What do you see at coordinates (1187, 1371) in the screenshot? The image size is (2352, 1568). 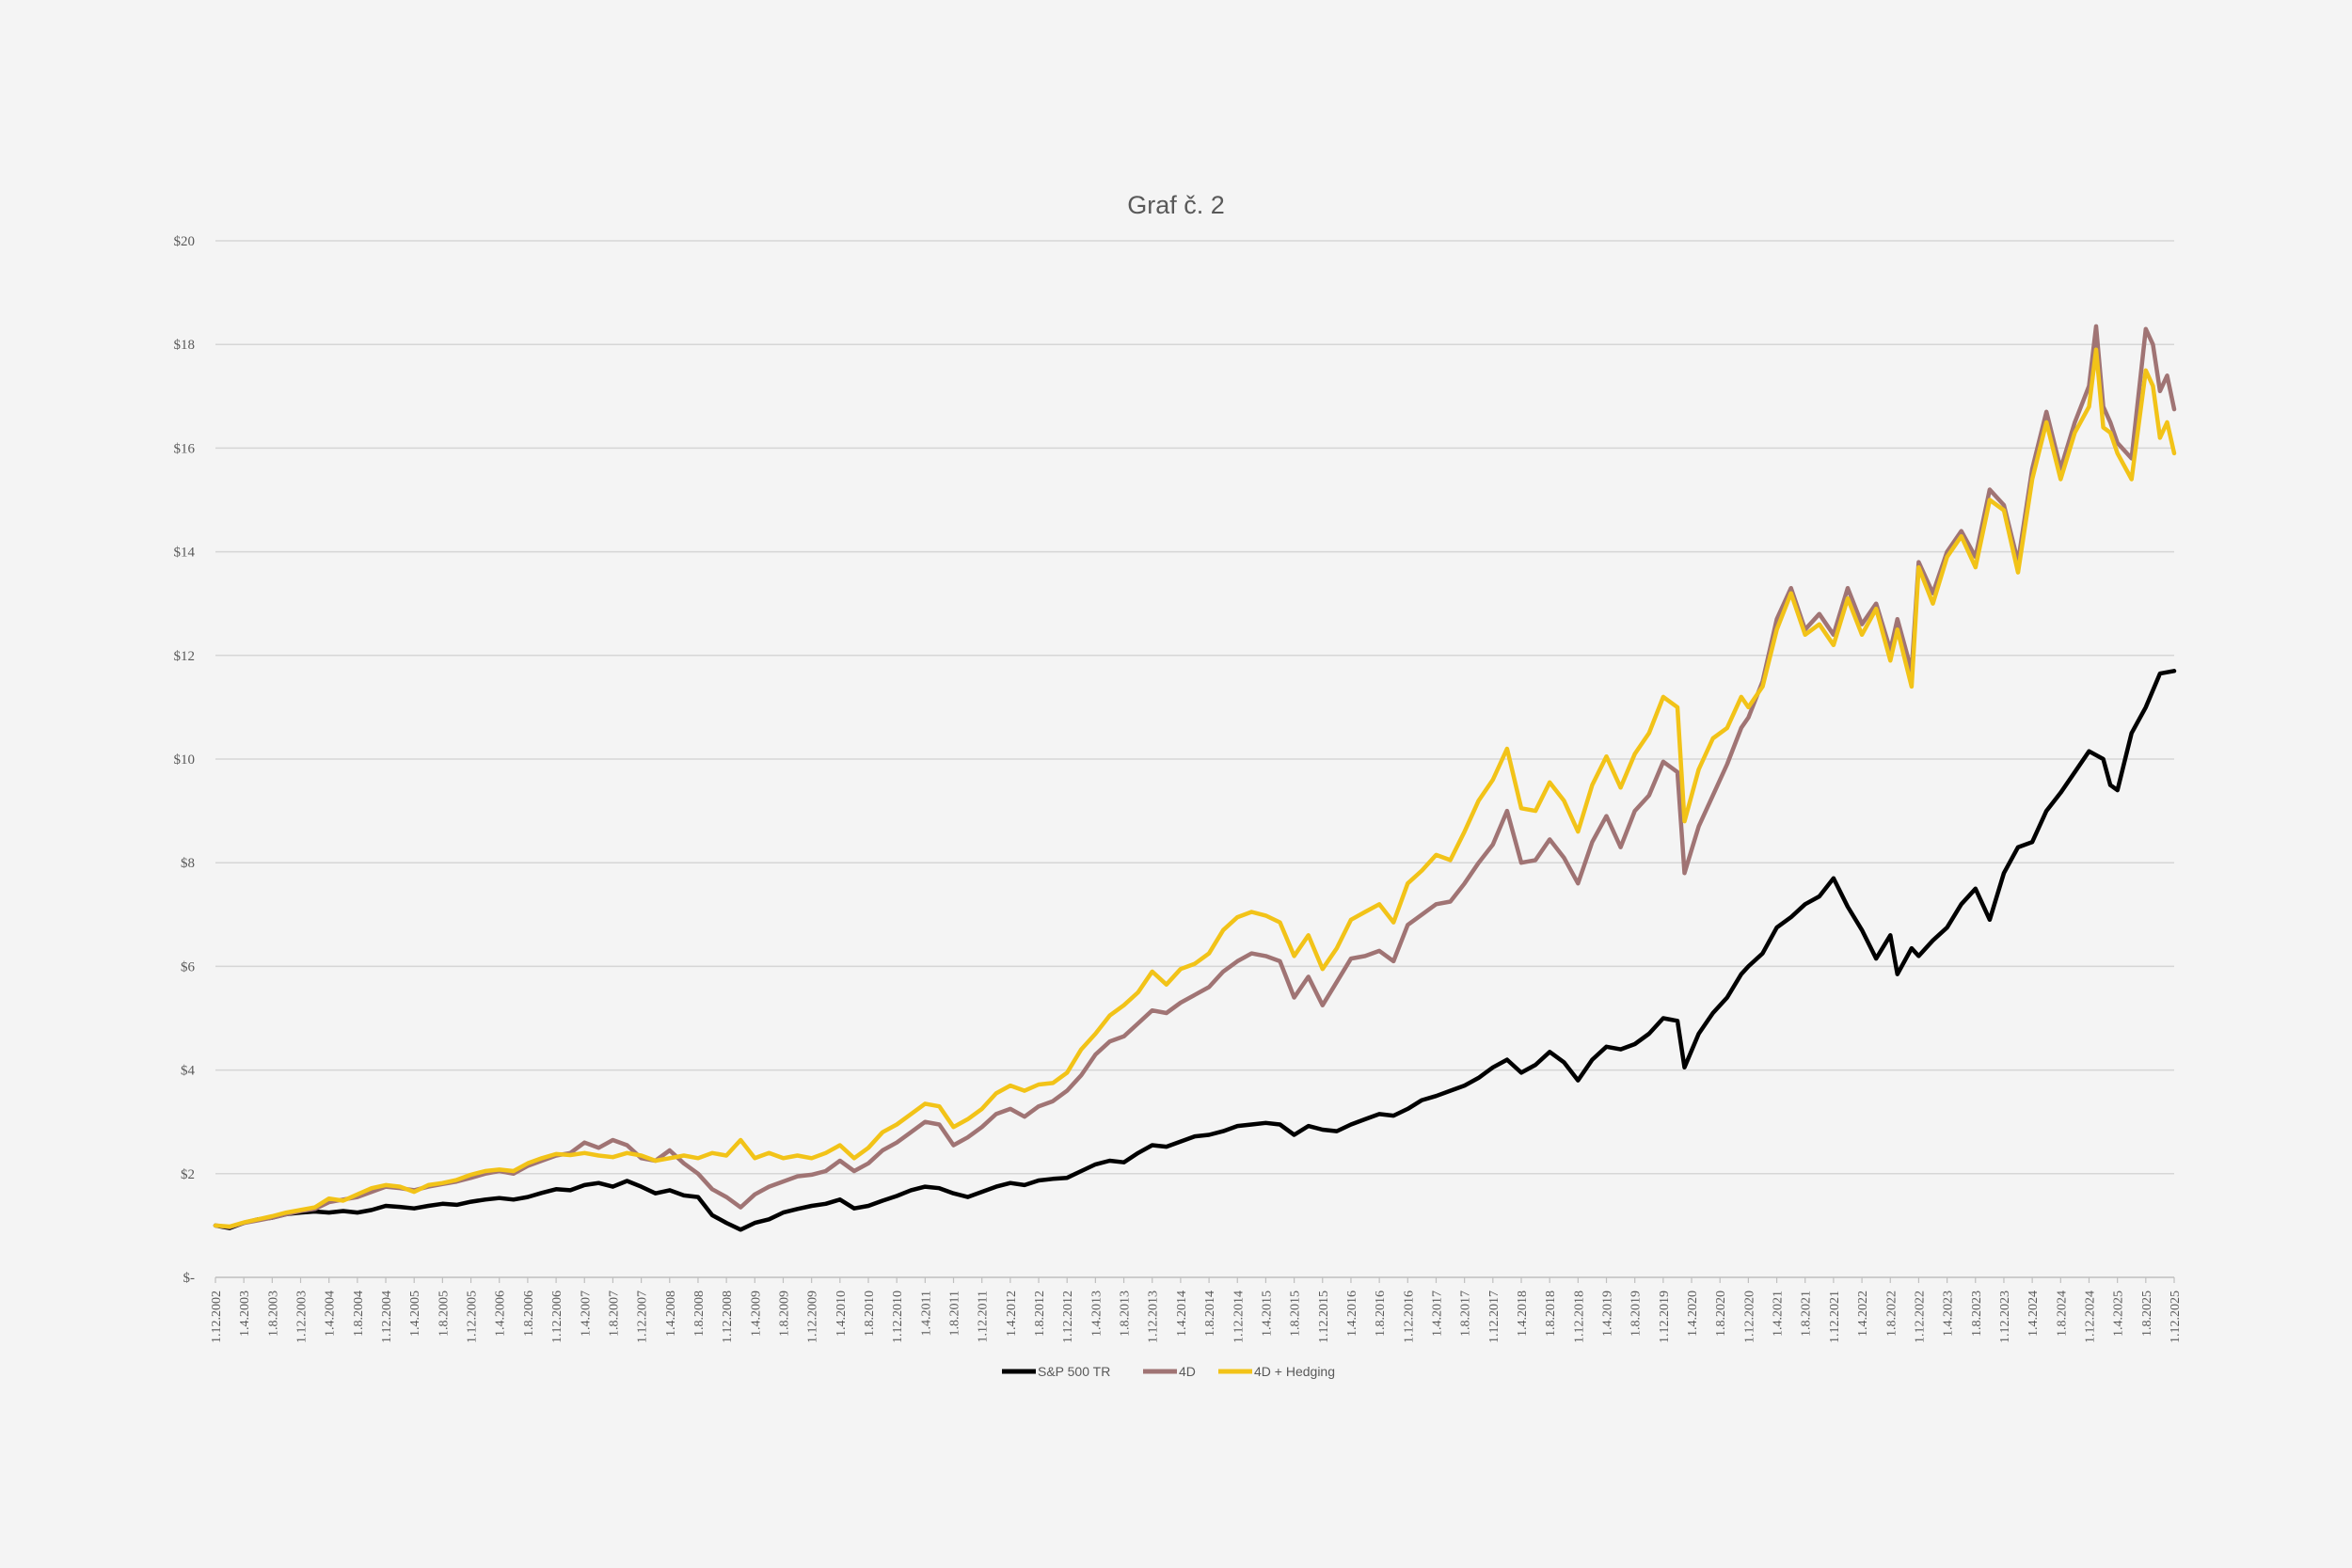 I see `legend-label: 4D` at bounding box center [1187, 1371].